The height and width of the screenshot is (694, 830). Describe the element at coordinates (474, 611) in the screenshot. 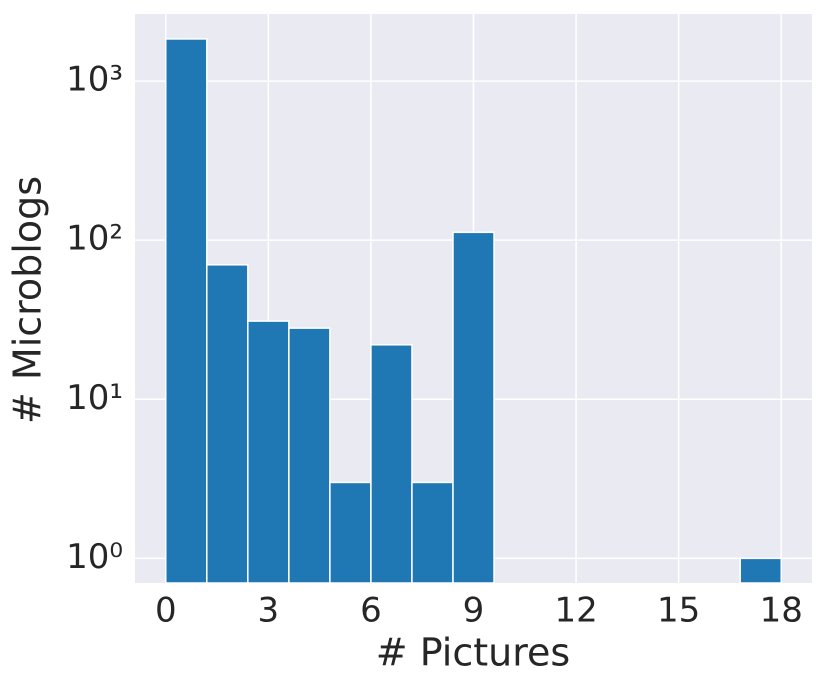

I see `x-tick-label: 9` at that location.